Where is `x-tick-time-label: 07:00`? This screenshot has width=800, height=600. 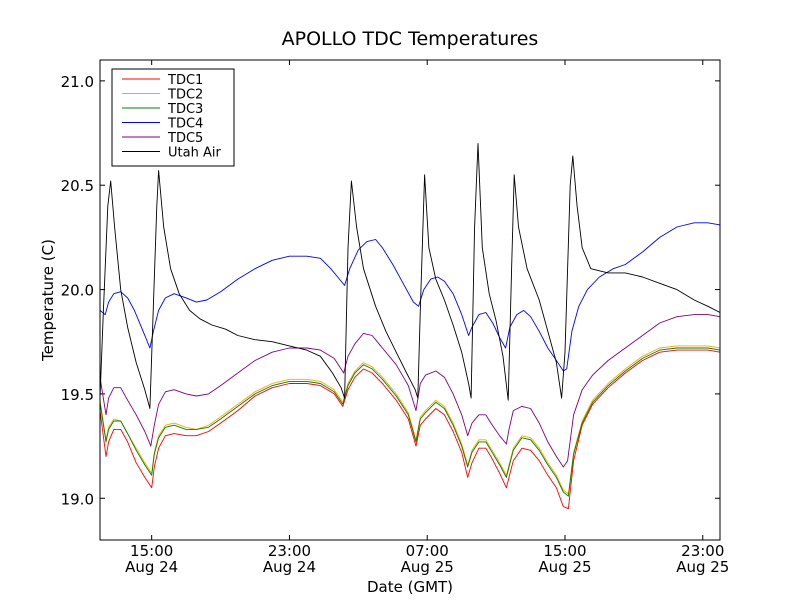 x-tick-time-label: 07:00 is located at coordinates (427, 551).